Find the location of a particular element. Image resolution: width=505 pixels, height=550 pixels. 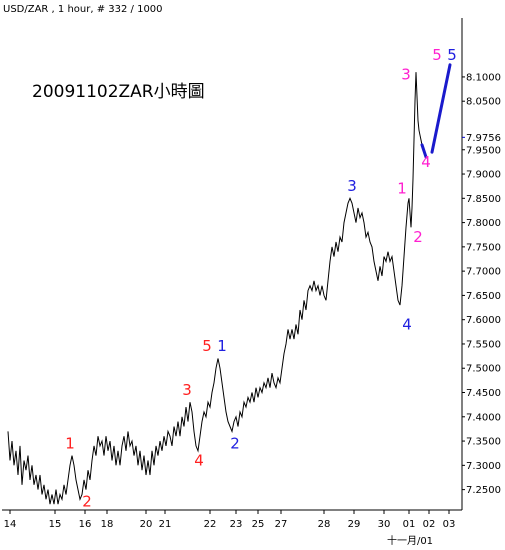

x-tick-label: 20 is located at coordinates (146, 524).